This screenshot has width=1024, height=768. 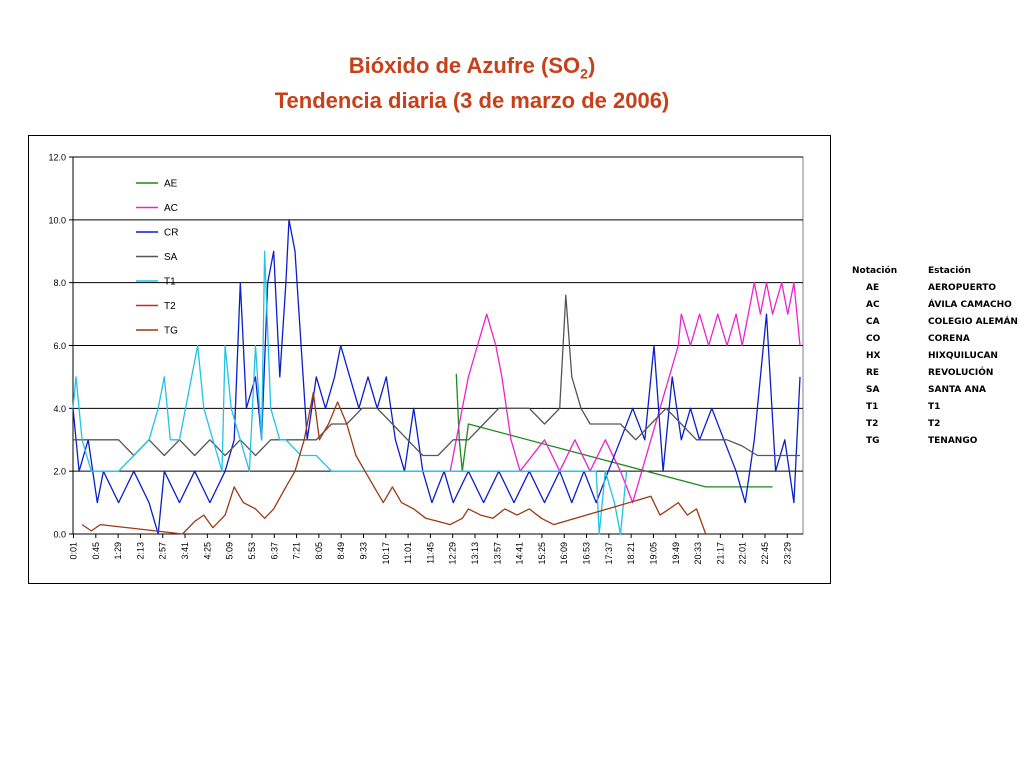 What do you see at coordinates (765, 553) in the screenshot?
I see `x-tick-label: 22:45` at bounding box center [765, 553].